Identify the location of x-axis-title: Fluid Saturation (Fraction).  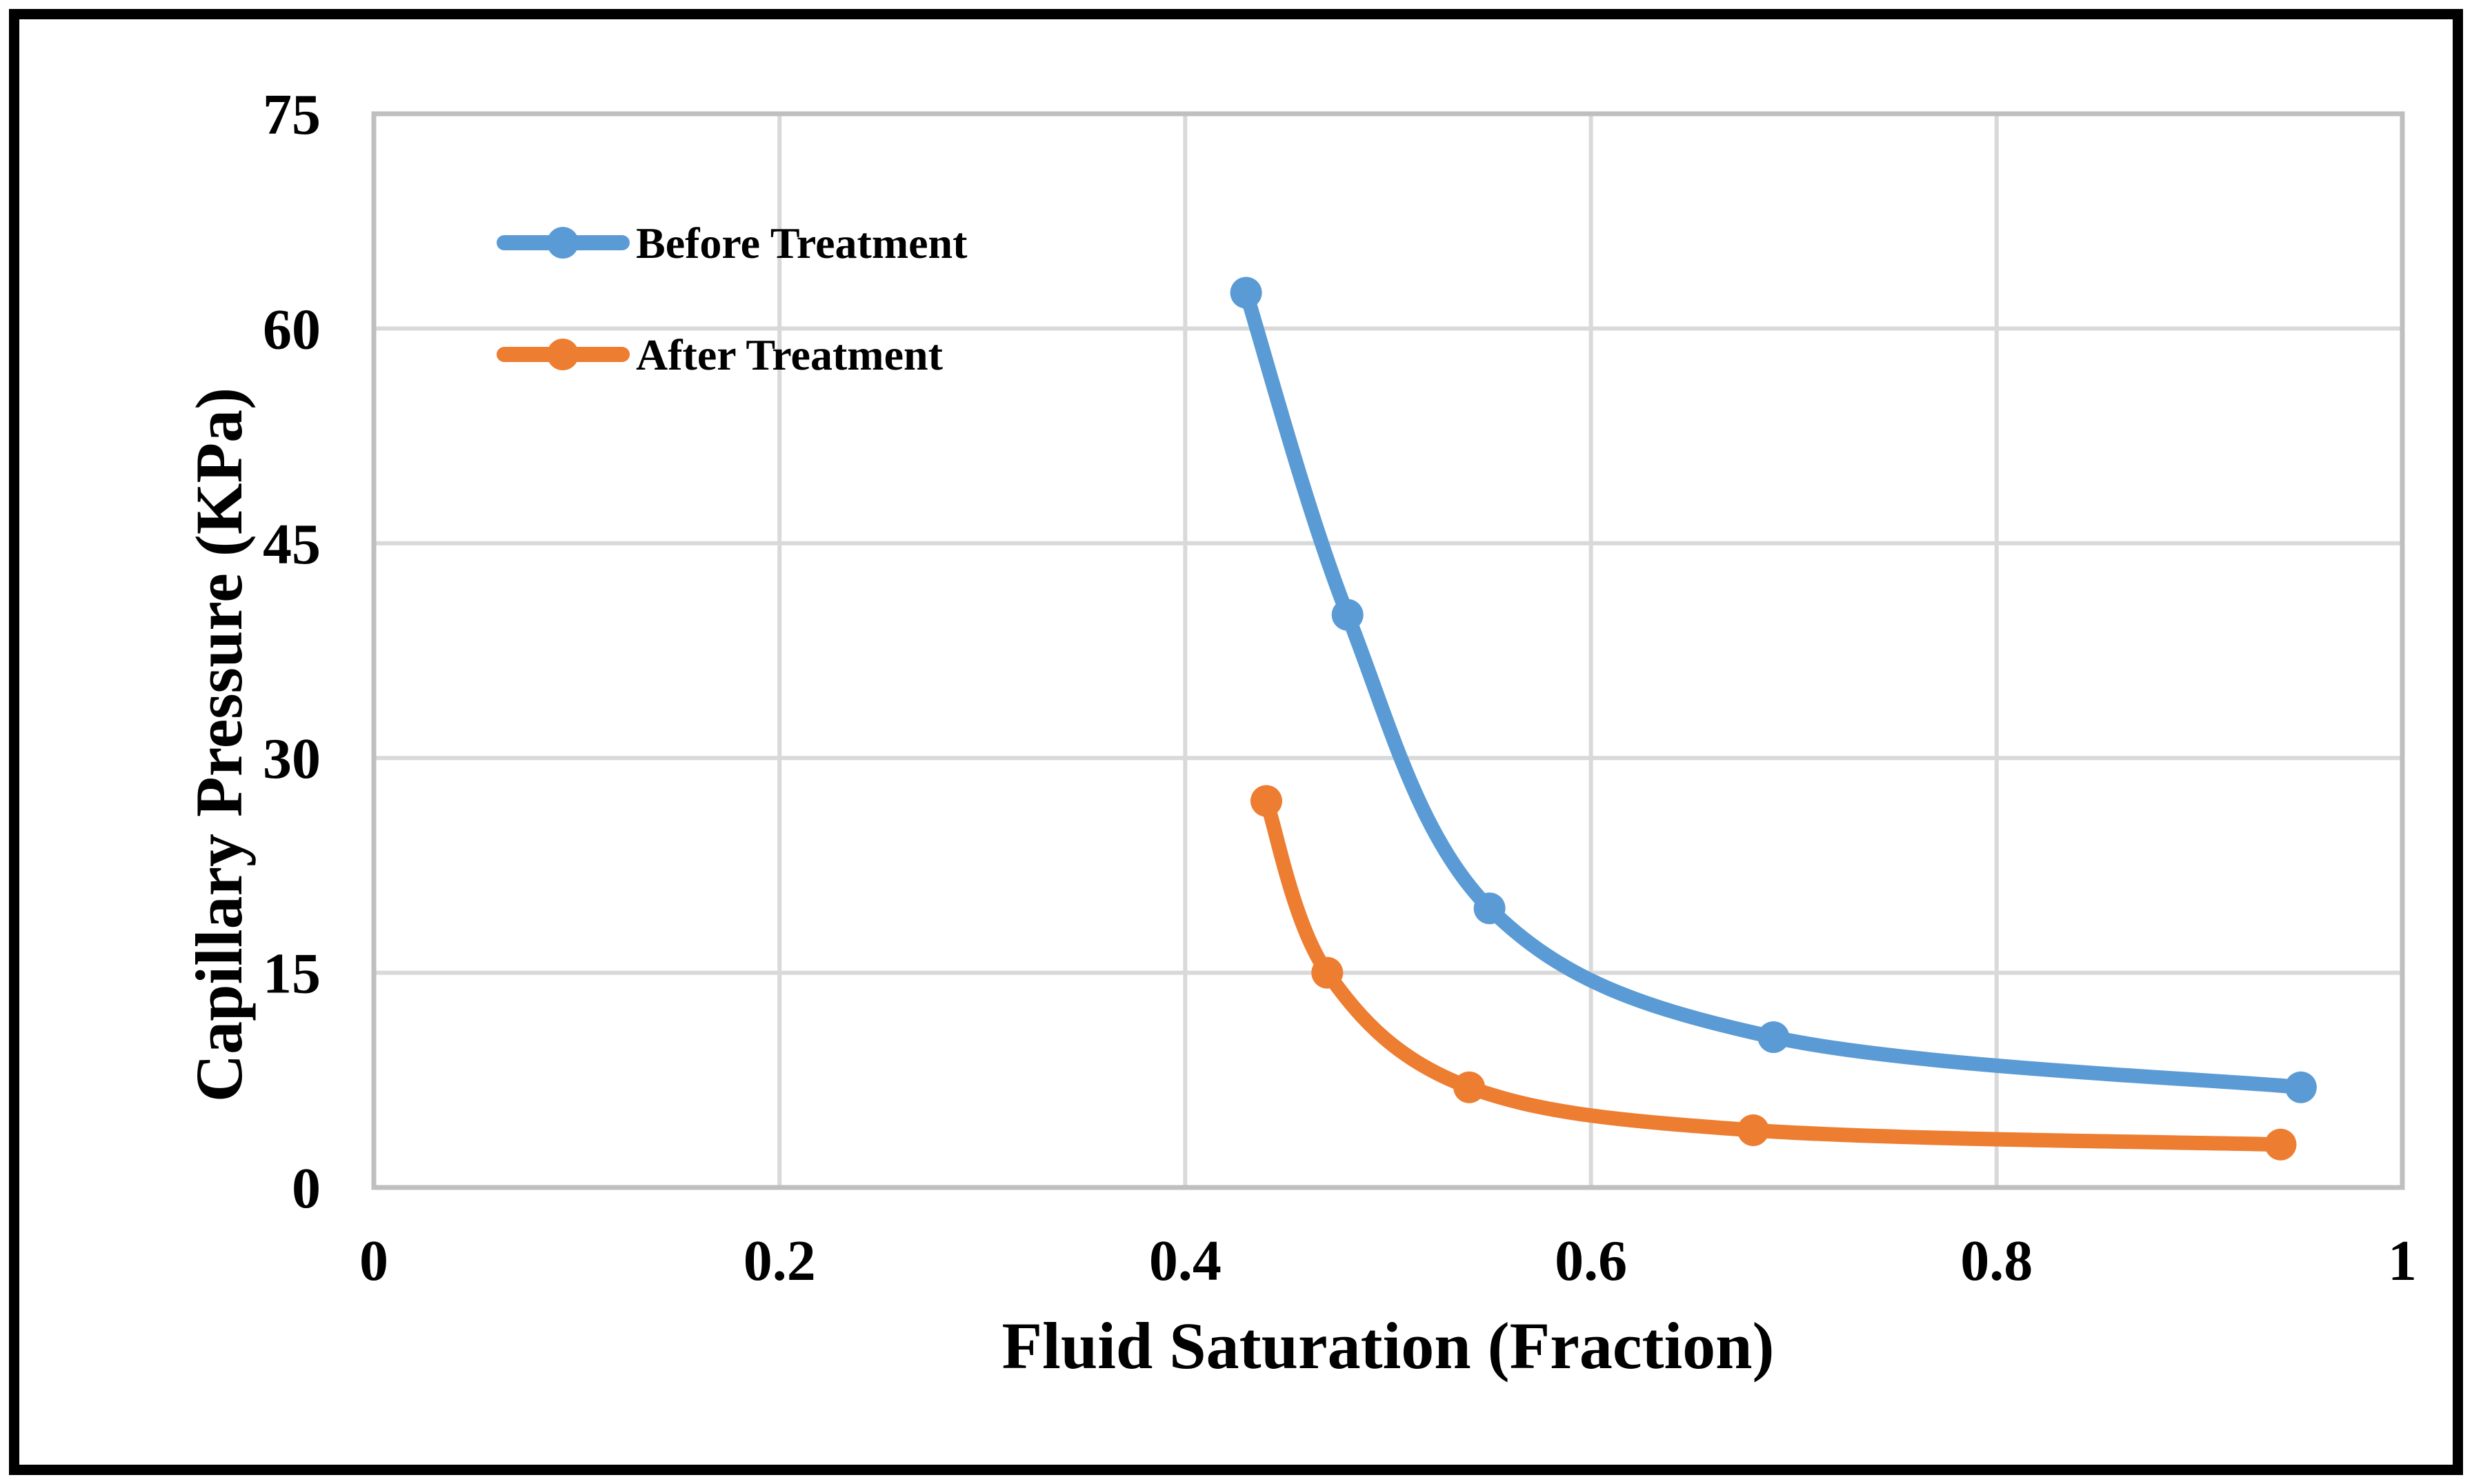
(1388, 1346).